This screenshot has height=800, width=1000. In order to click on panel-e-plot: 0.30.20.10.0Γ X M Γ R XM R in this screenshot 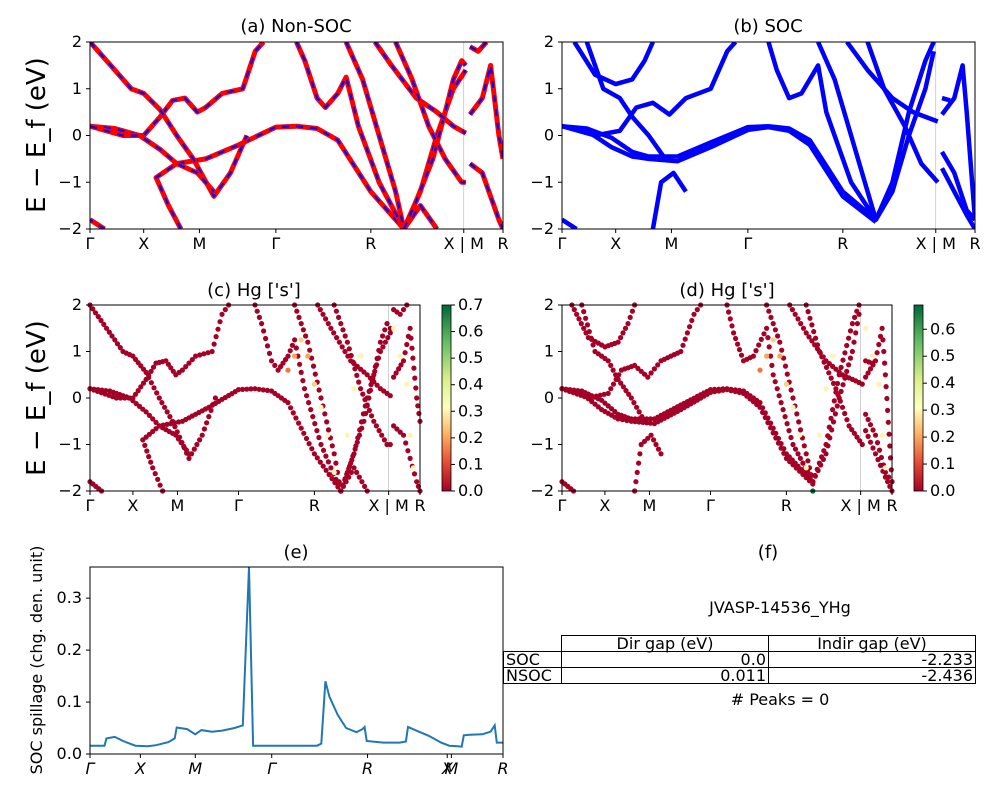, I will do `click(283, 672)`.